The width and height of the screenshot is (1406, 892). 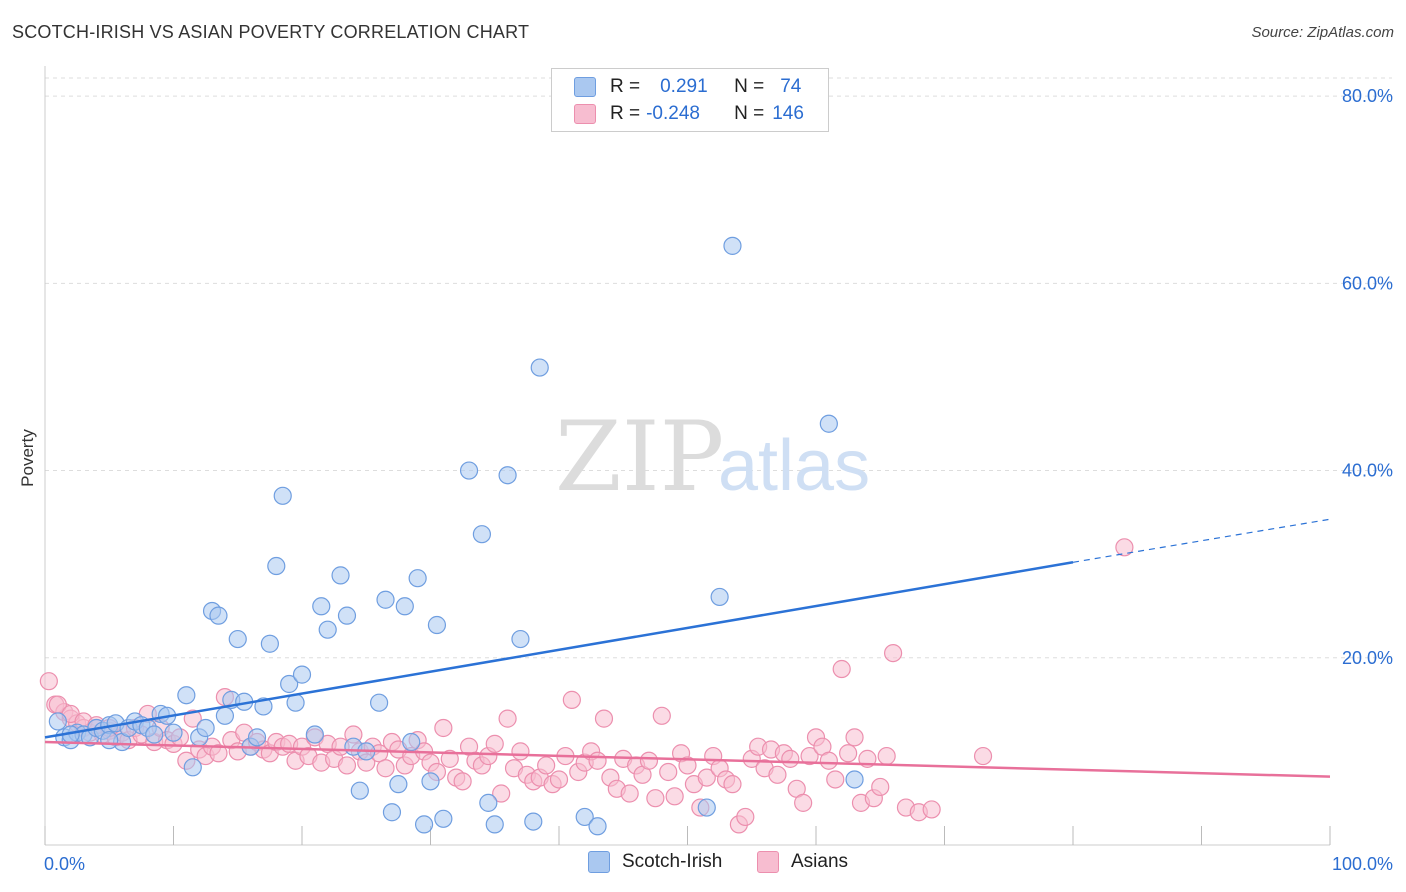 I want to click on y-tick-label: 20.0%, so click(x=1367, y=658).